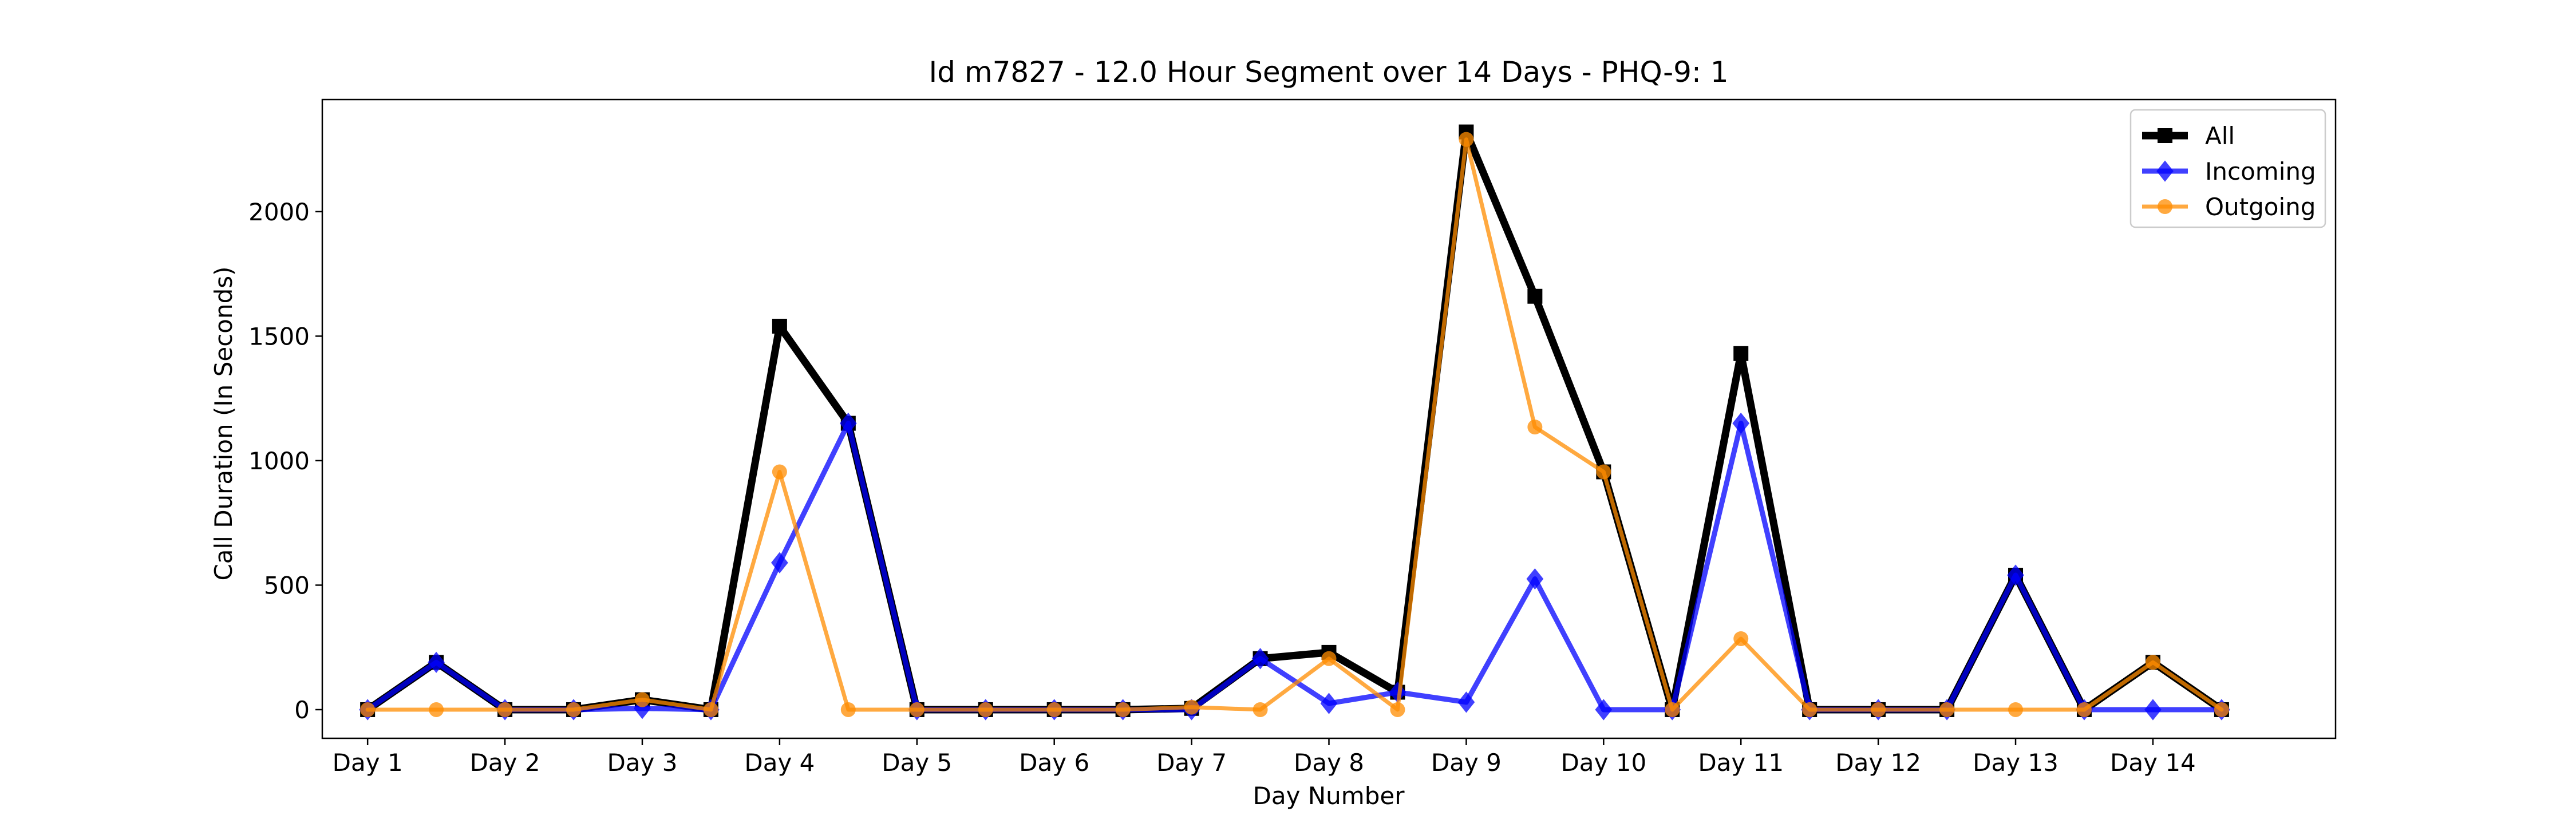 This screenshot has height=827, width=2576. What do you see at coordinates (917, 763) in the screenshot?
I see `x-tick-label: Day 5` at bounding box center [917, 763].